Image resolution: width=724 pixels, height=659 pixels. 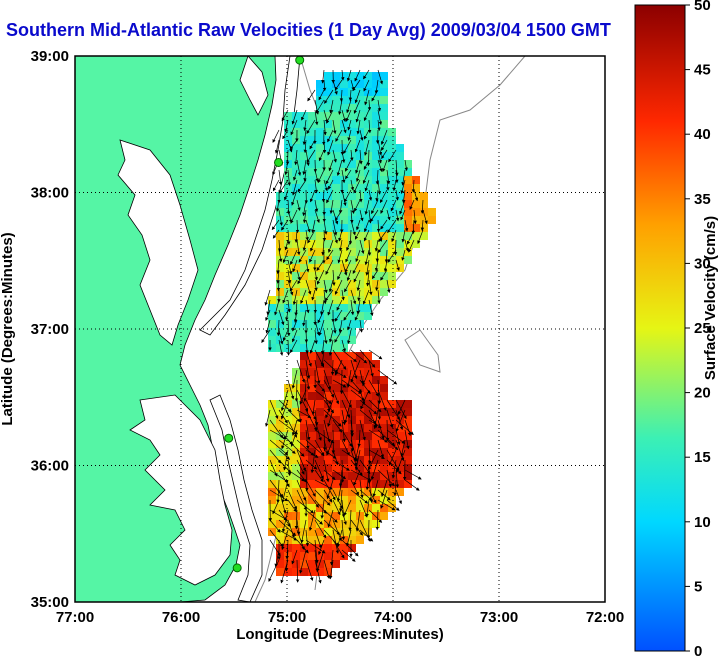 What do you see at coordinates (605, 617) in the screenshot?
I see `lon-tick-label: 72:00` at bounding box center [605, 617].